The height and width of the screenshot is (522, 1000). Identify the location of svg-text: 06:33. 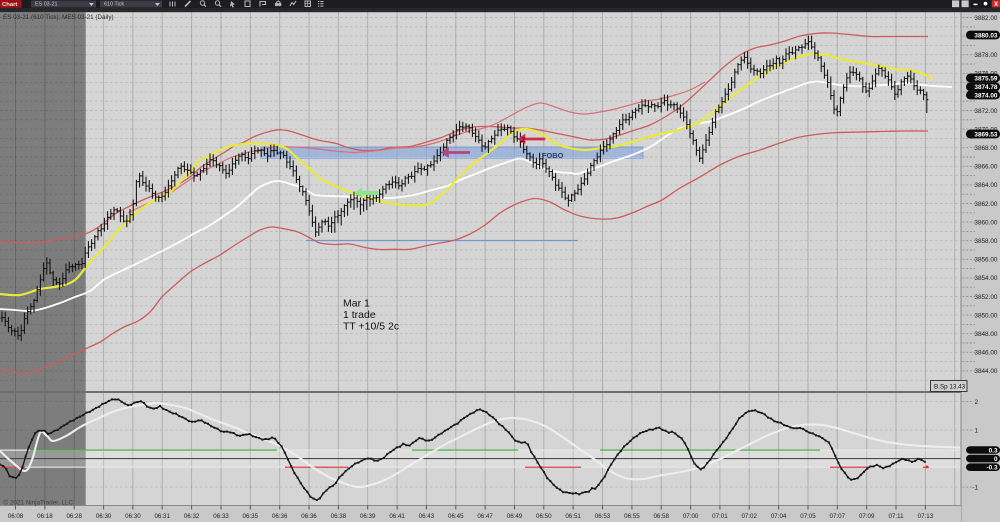
(221, 516).